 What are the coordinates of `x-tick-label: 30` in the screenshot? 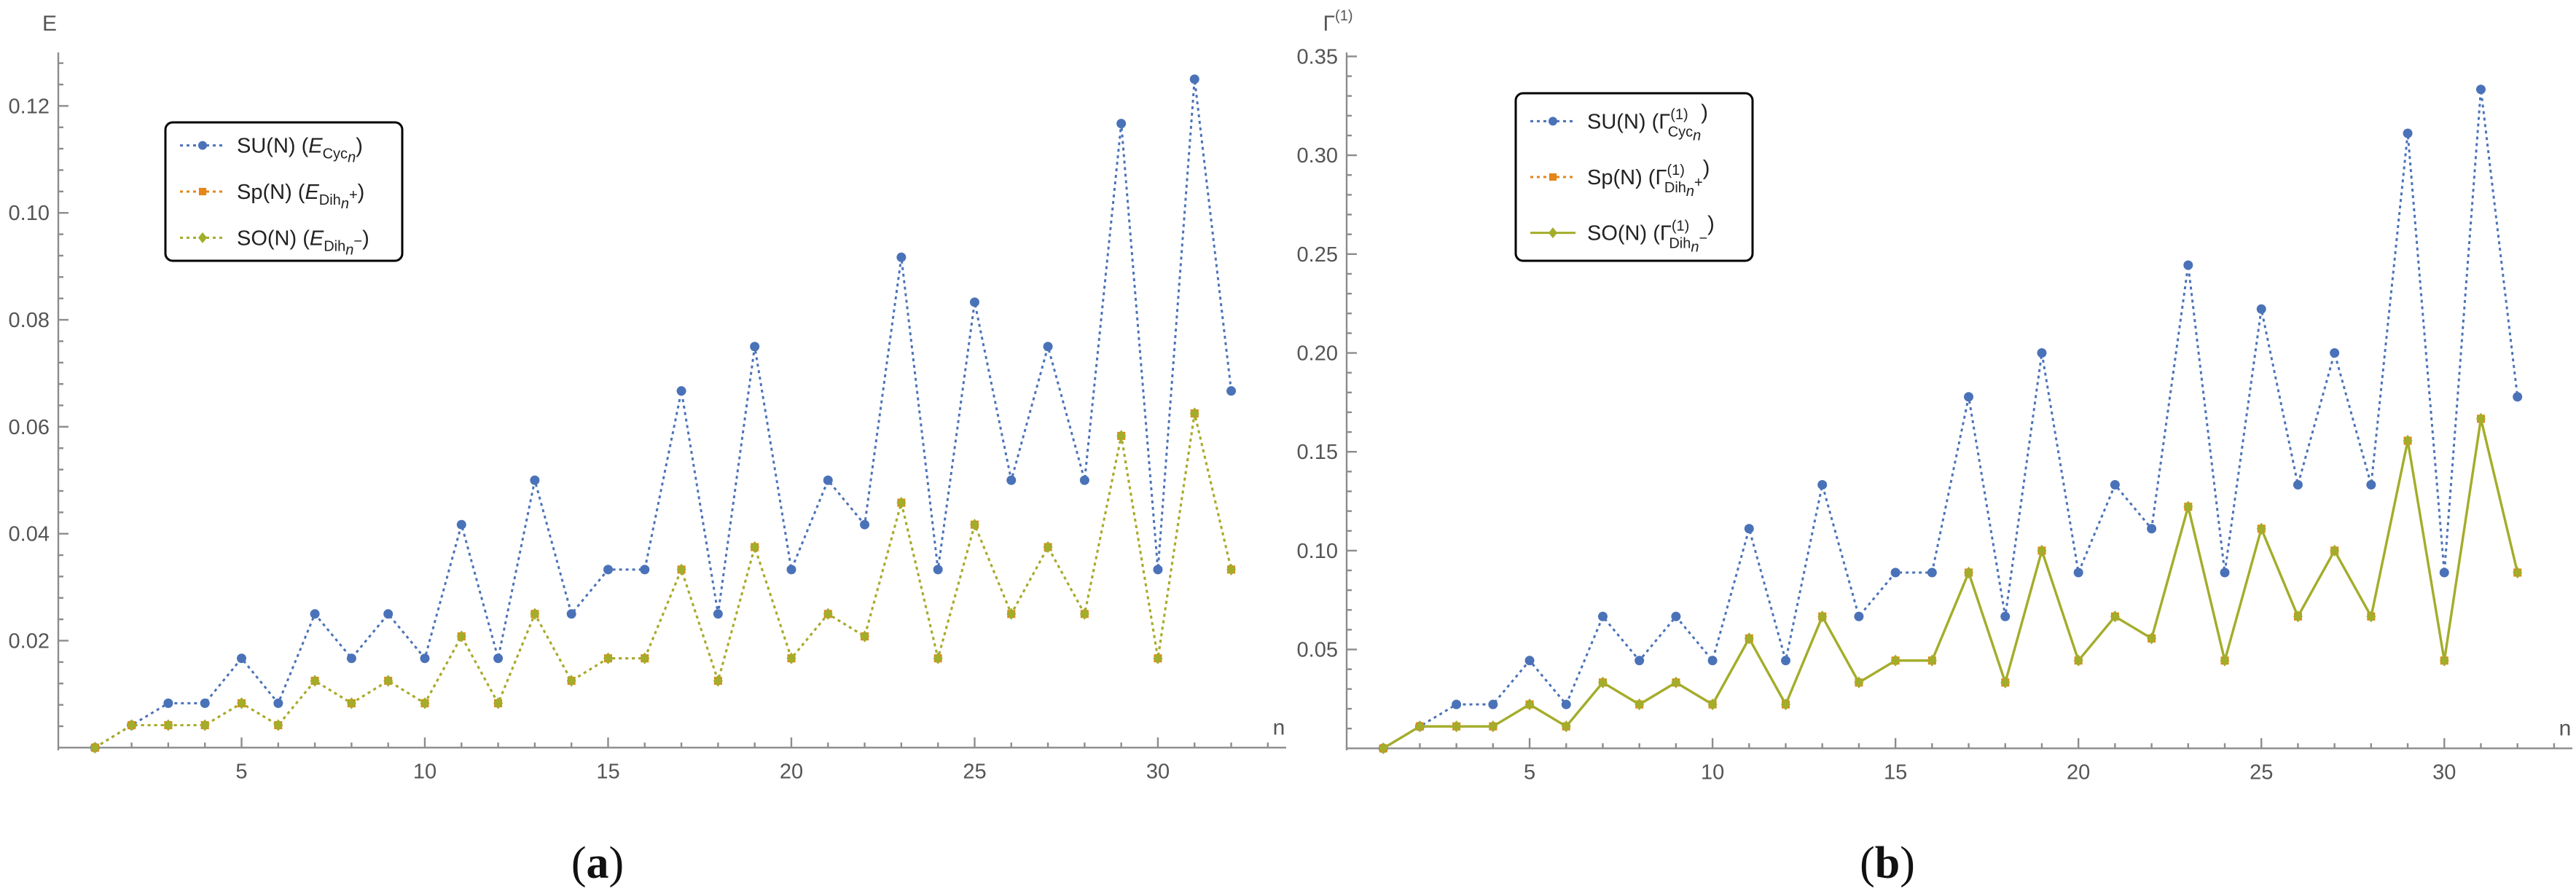 It's located at (1158, 772).